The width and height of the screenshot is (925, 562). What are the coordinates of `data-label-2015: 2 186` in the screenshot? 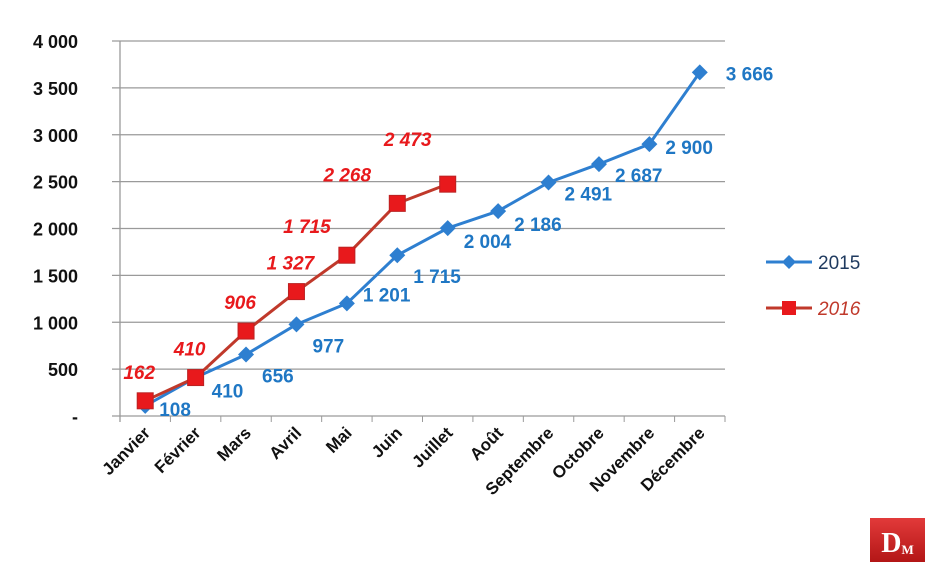 It's located at (538, 225).